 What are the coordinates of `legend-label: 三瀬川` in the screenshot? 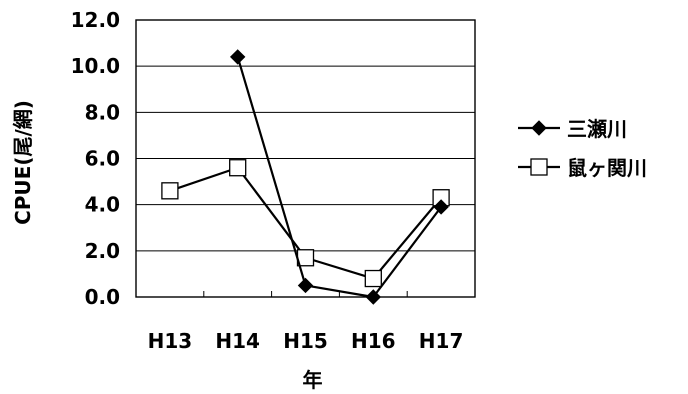 It's located at (597, 129).